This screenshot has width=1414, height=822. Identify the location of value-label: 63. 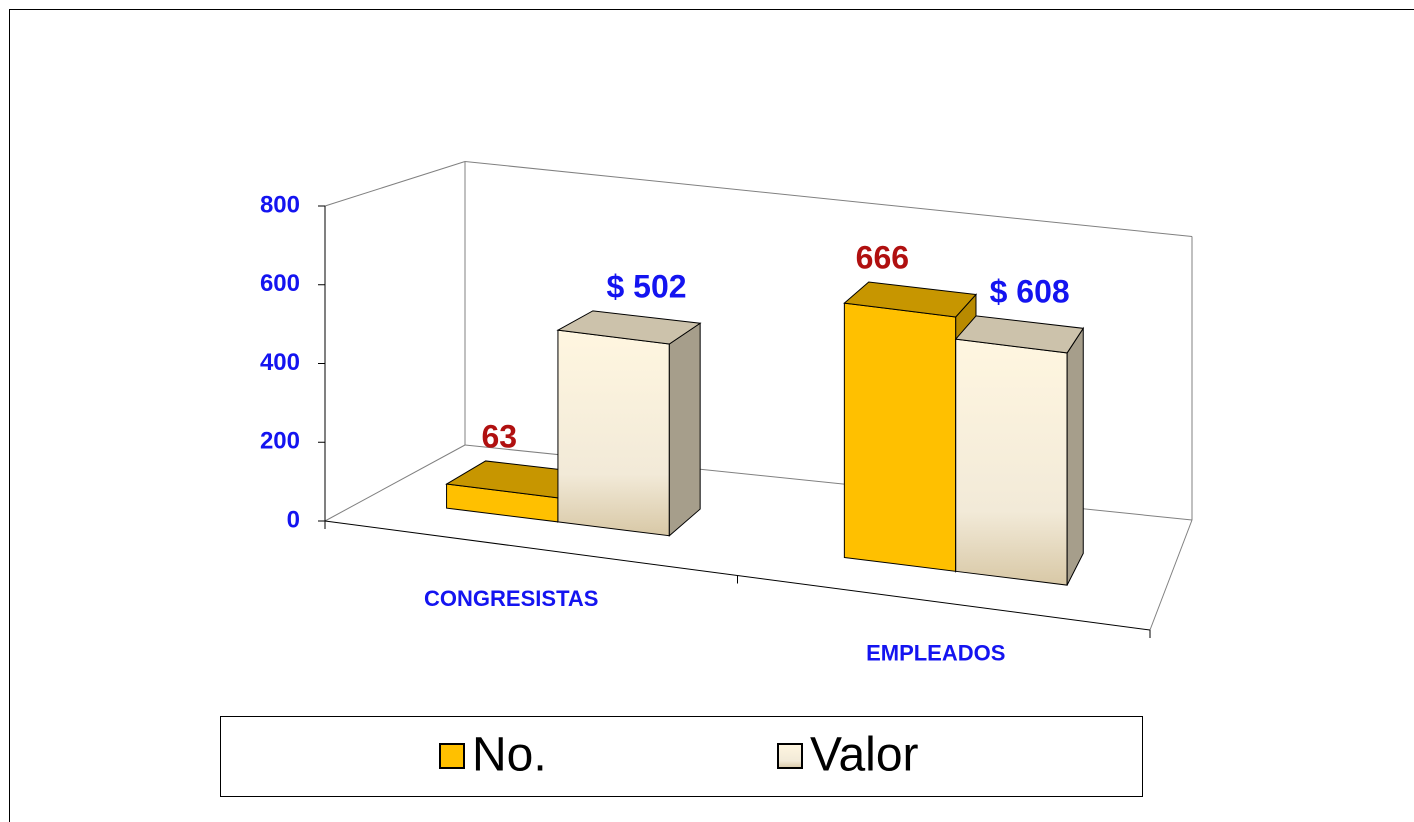
(499, 437).